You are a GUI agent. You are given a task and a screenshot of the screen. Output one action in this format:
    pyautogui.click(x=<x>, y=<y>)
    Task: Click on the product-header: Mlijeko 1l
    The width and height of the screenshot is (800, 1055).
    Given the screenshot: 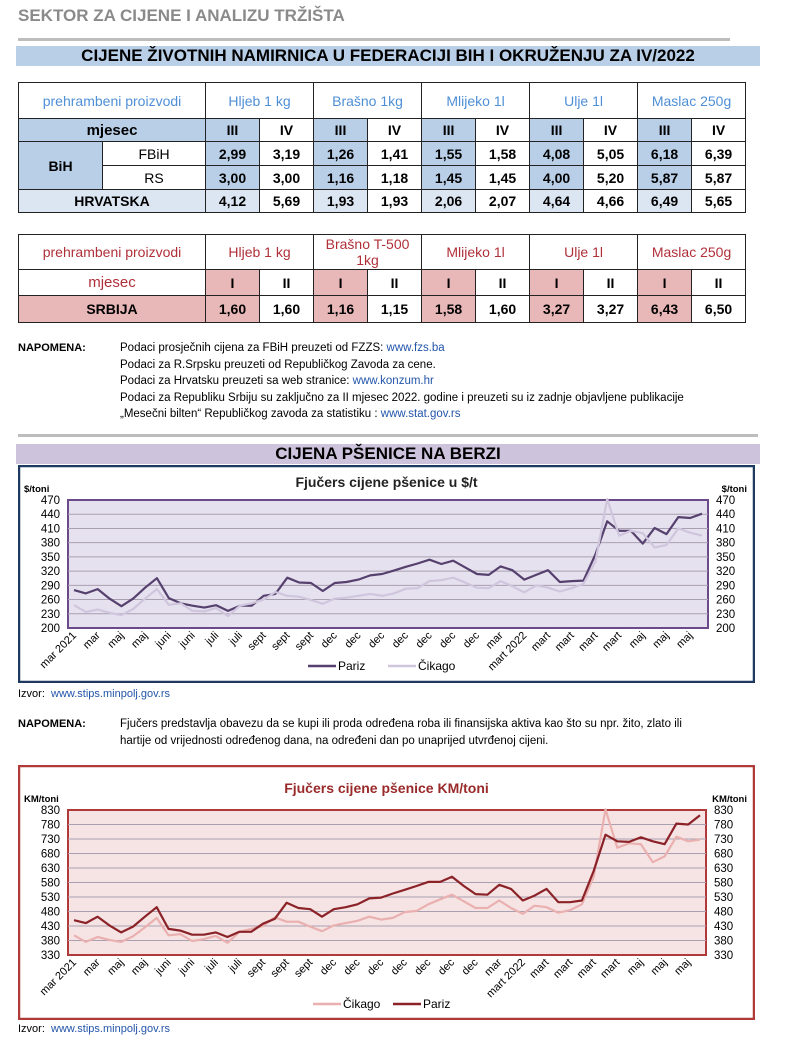 What is the action you would take?
    pyautogui.click(x=476, y=100)
    